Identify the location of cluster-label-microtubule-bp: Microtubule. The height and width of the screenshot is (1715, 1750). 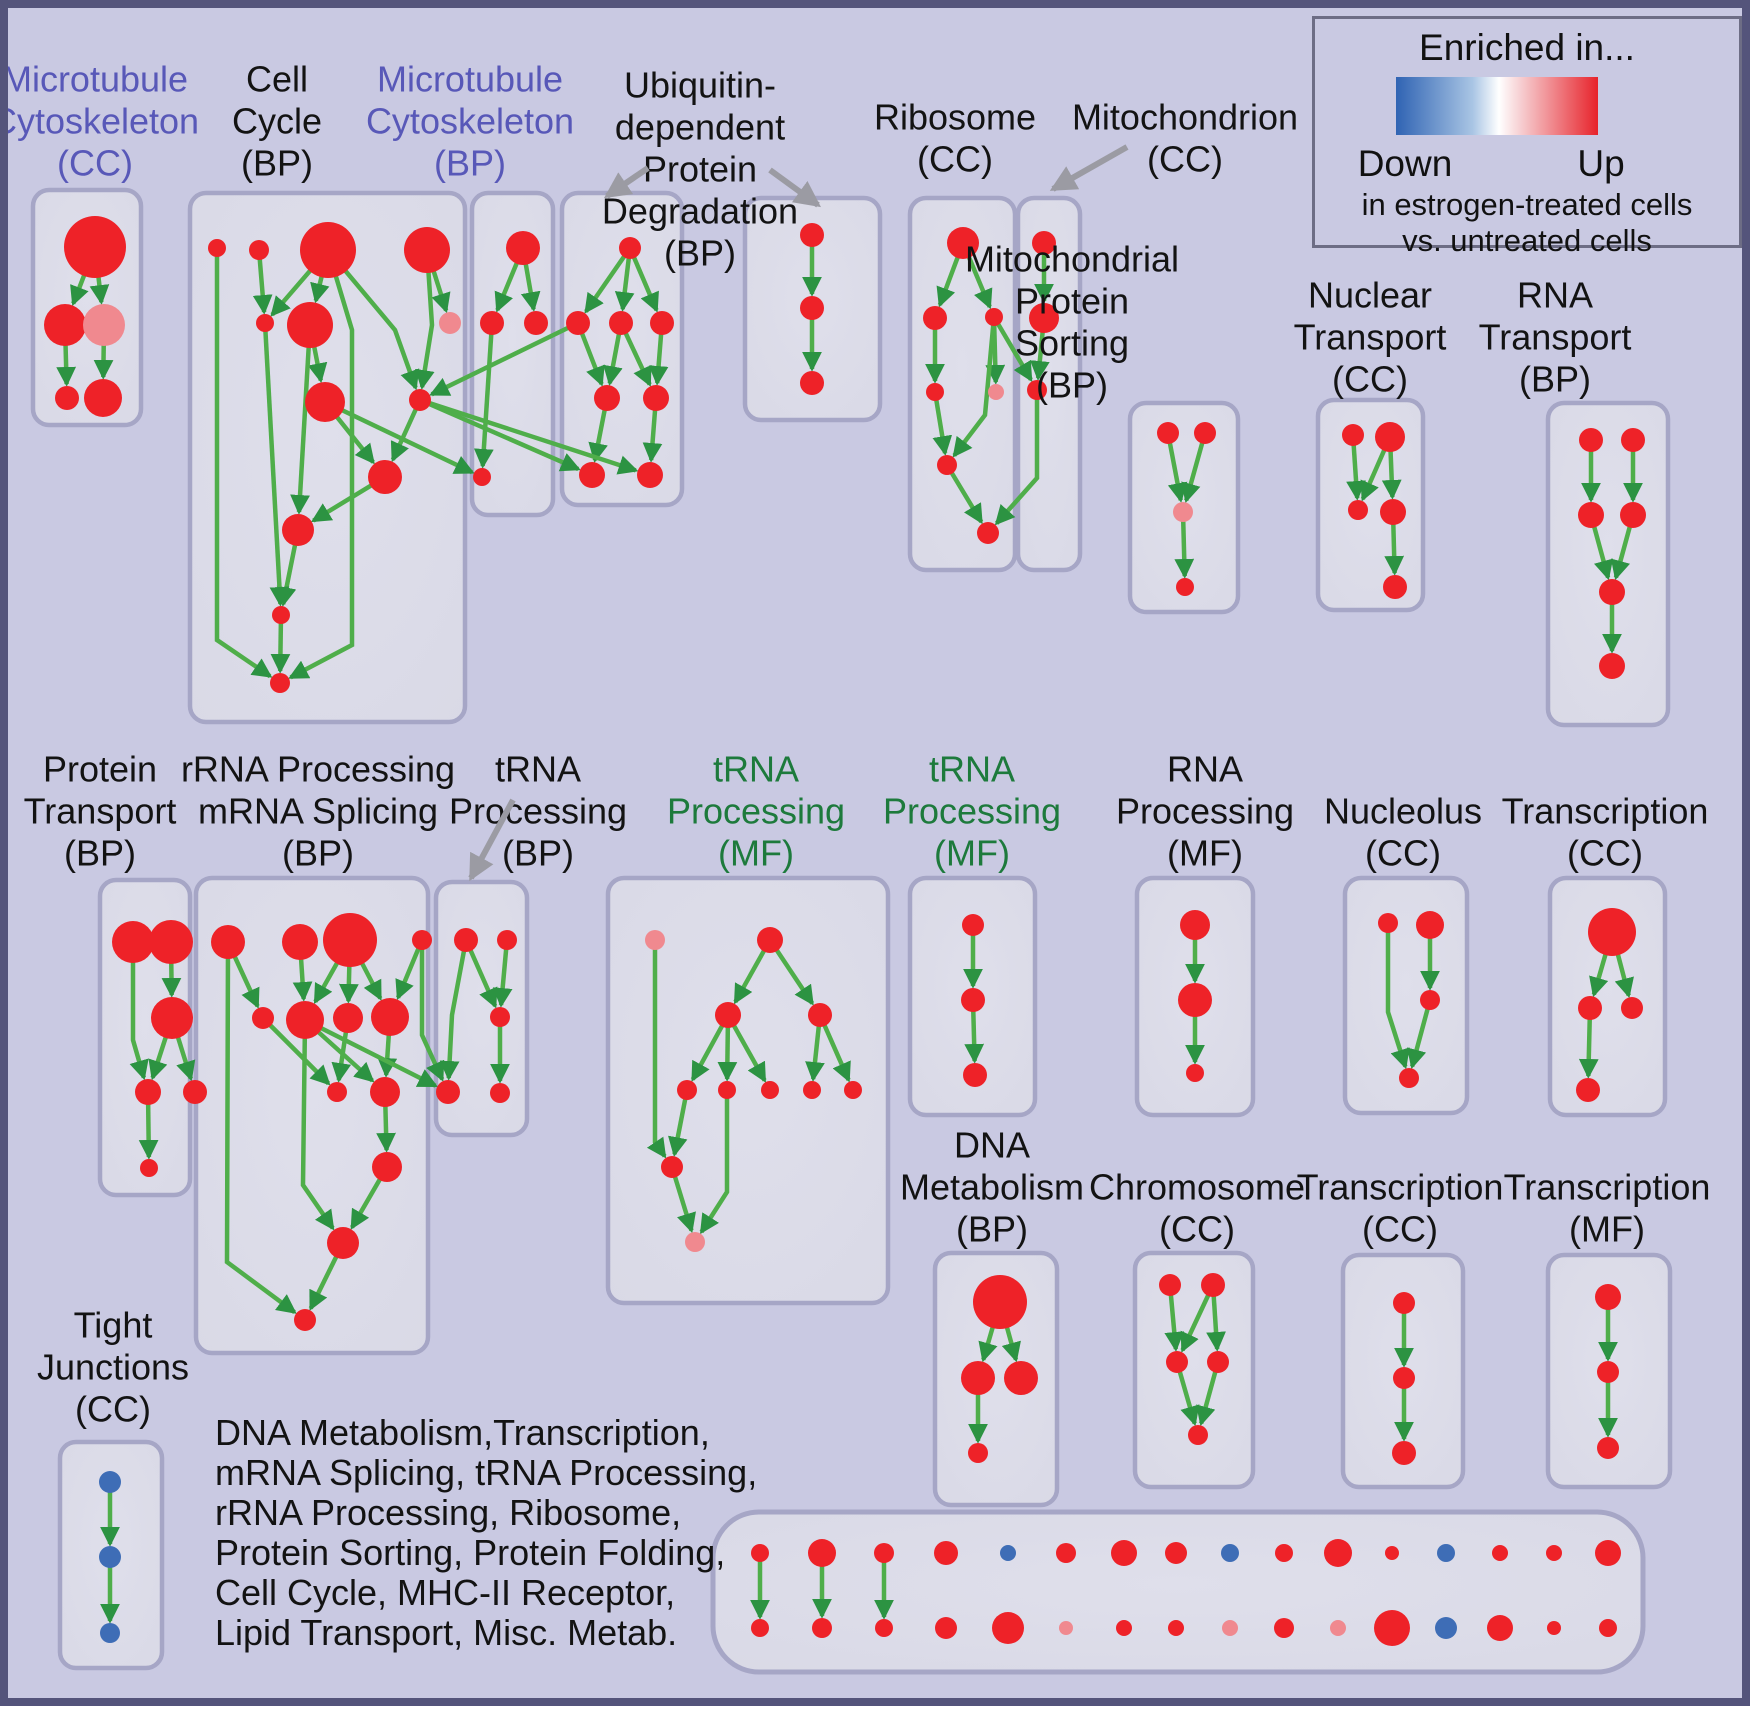
(470, 79).